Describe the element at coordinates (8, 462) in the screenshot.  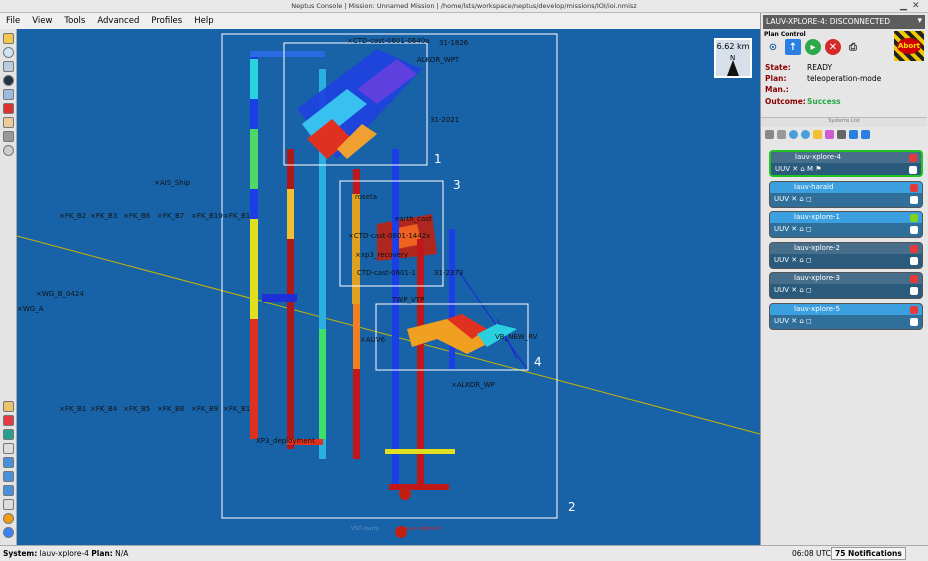
I see `document-icon` at that location.